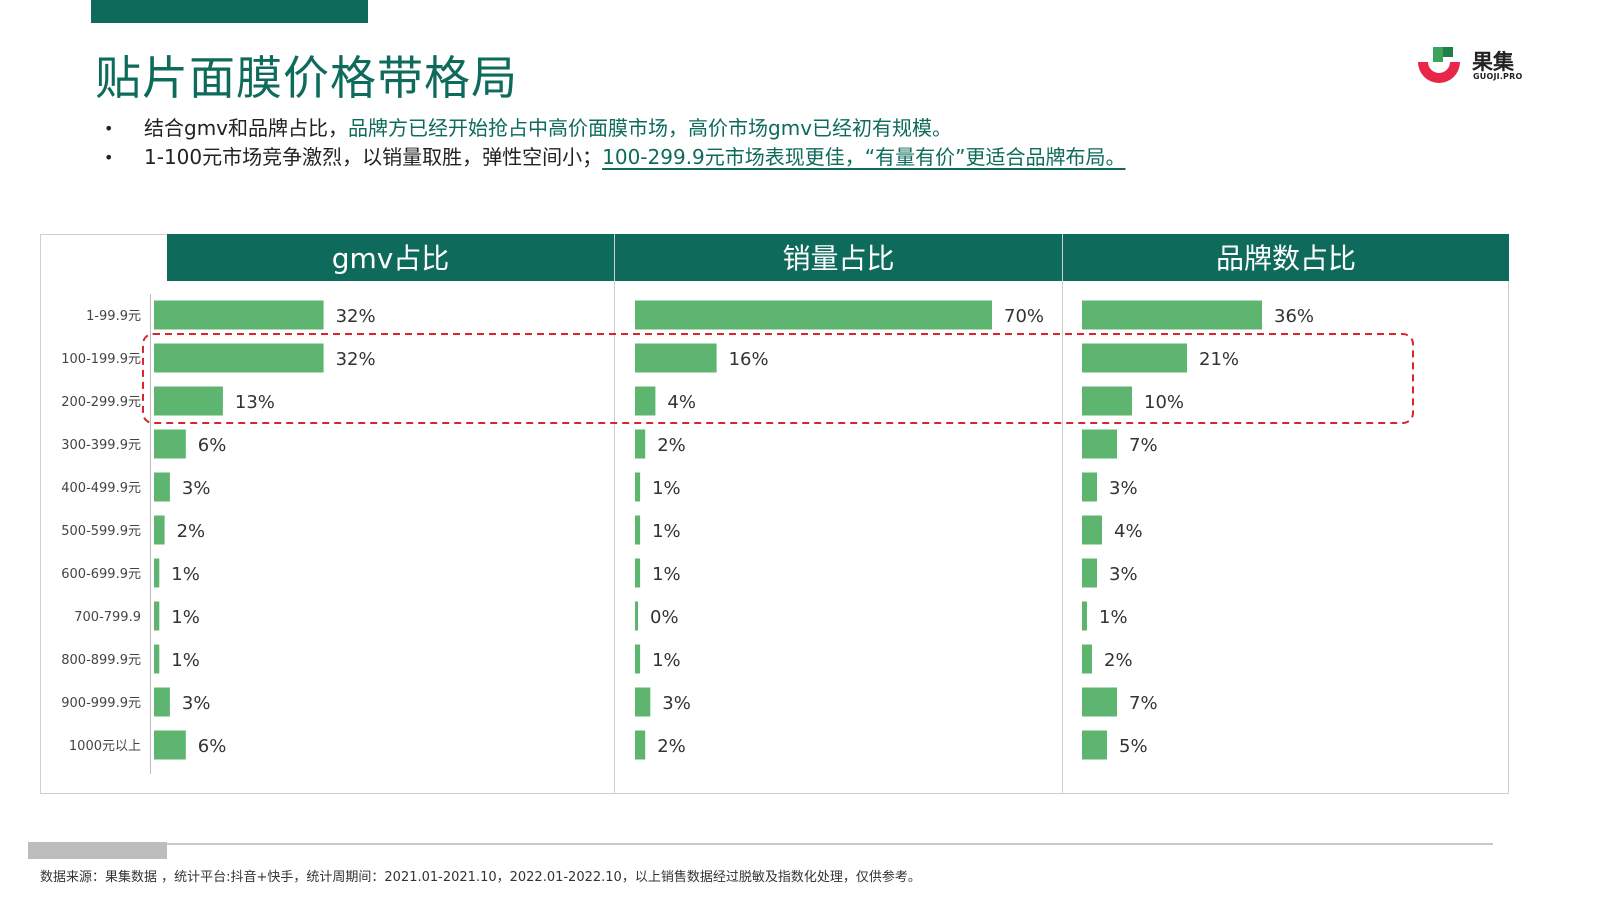  Describe the element at coordinates (749, 359) in the screenshot. I see `bar-value-label: 16%` at that location.